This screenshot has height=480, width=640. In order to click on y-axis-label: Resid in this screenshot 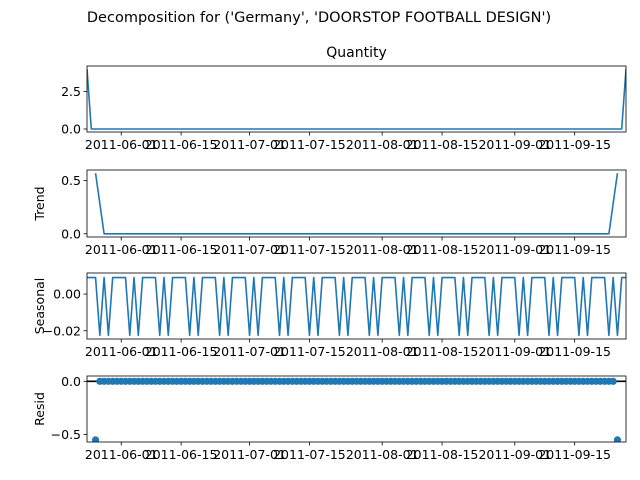, I will do `click(39, 409)`.